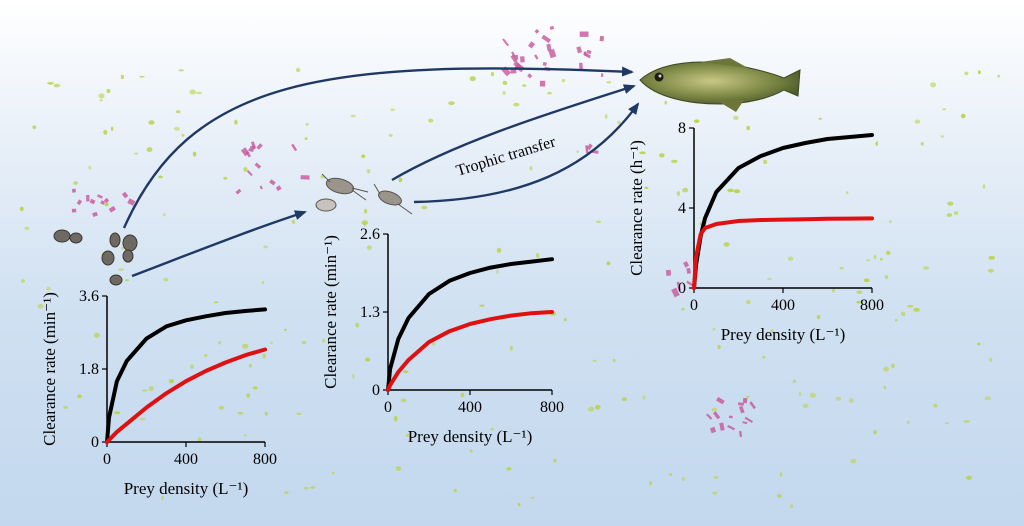 This screenshot has width=1024, height=526. I want to click on y-tick-label: 0, so click(682, 288).